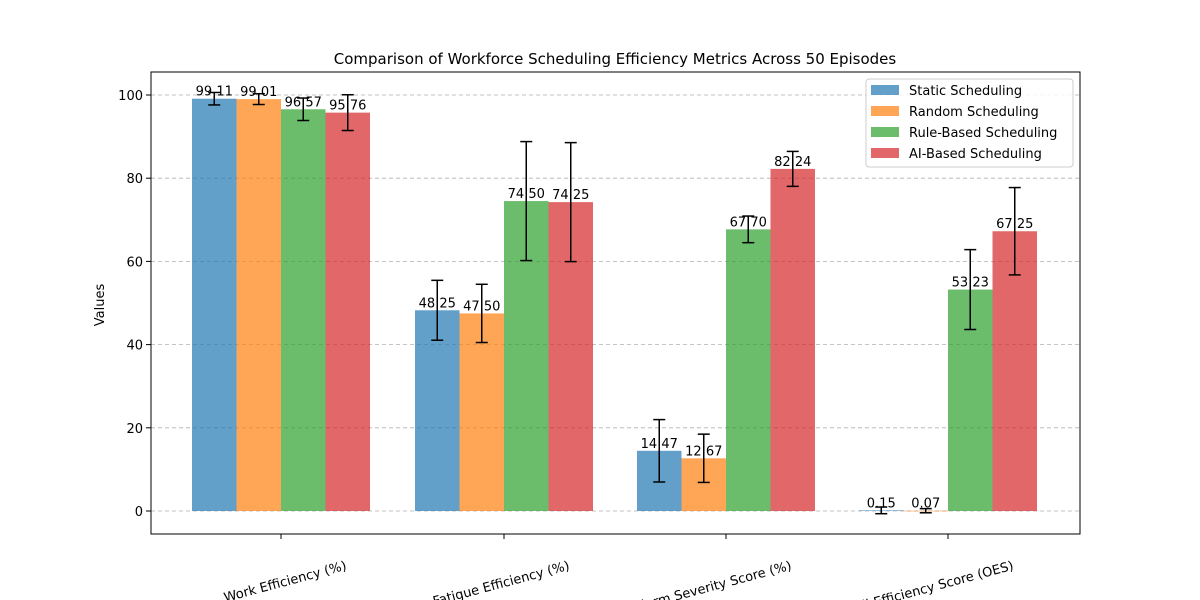 This screenshot has width=1200, height=600. What do you see at coordinates (919, 579) in the screenshot?
I see `x-category-label: Overall Efficiency Score (OES)` at bounding box center [919, 579].